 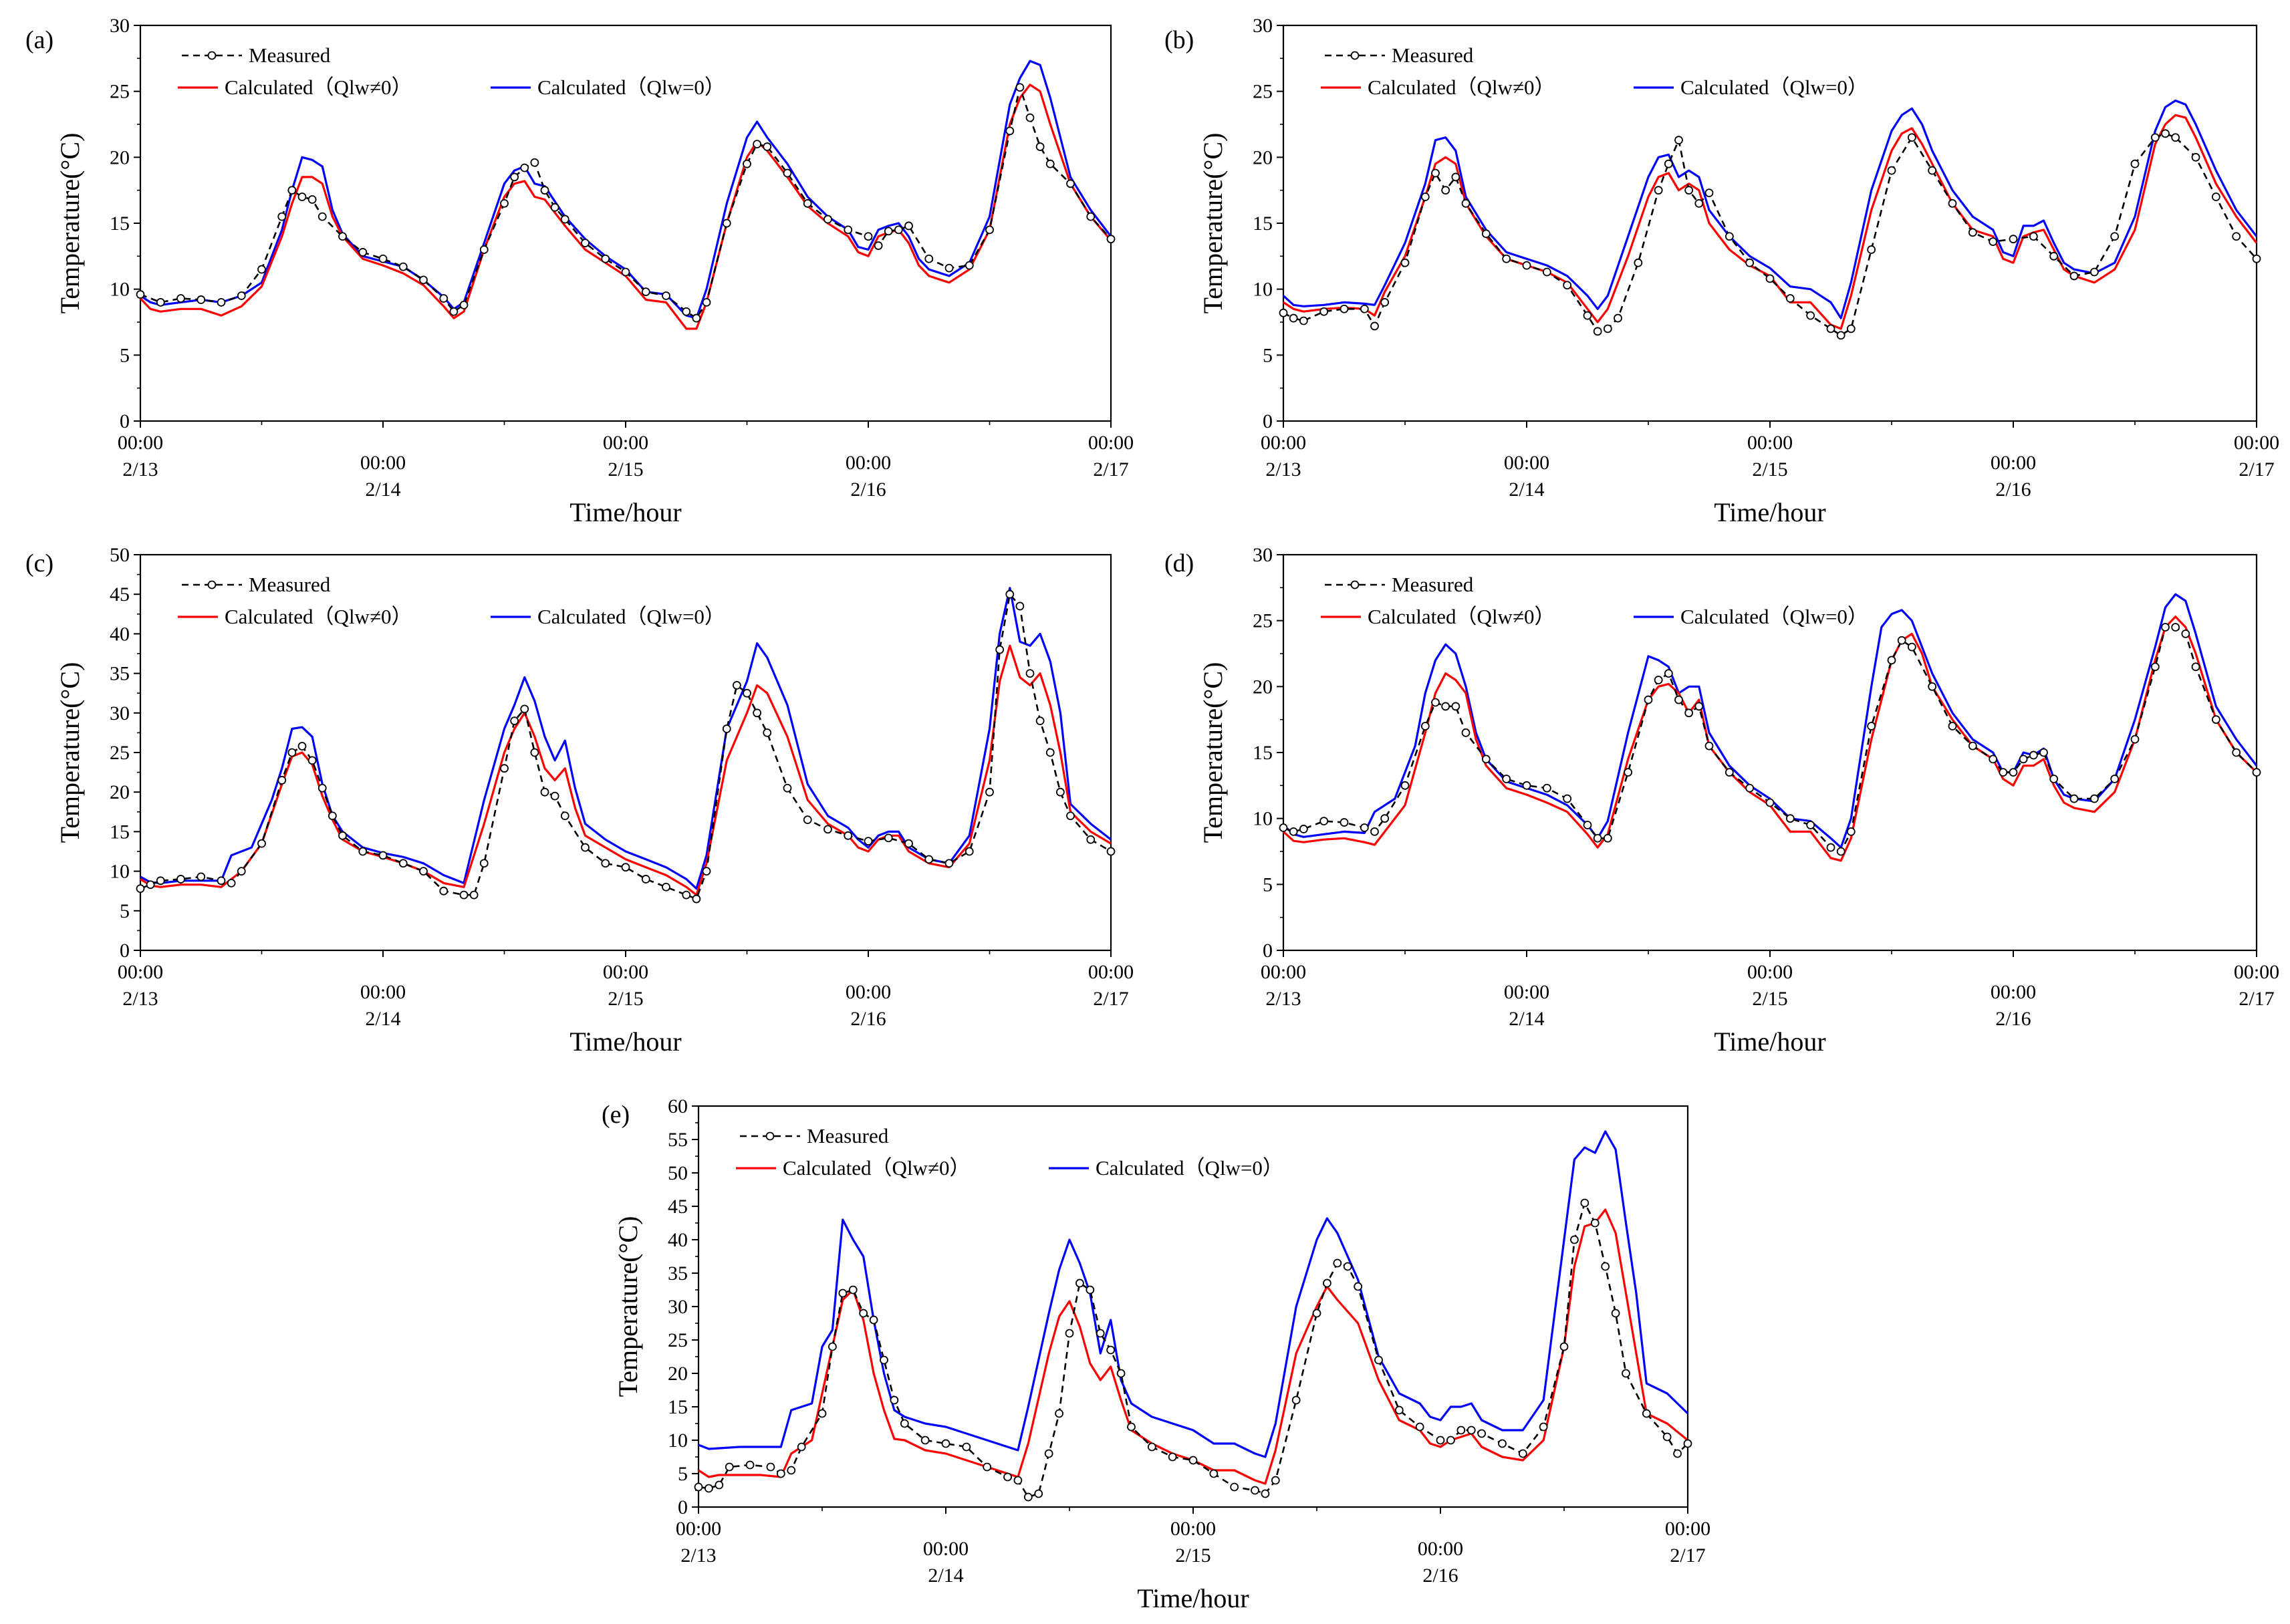 What do you see at coordinates (1263, 753) in the screenshot?
I see `y-tick-label: 15` at bounding box center [1263, 753].